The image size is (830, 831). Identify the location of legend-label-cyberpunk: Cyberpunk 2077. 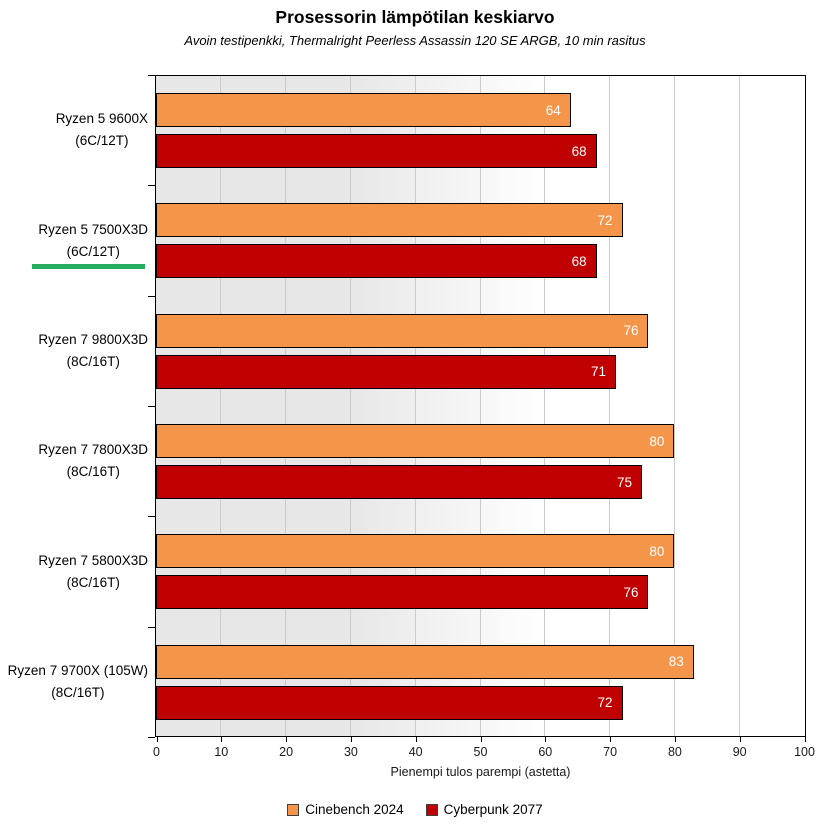
(493, 809).